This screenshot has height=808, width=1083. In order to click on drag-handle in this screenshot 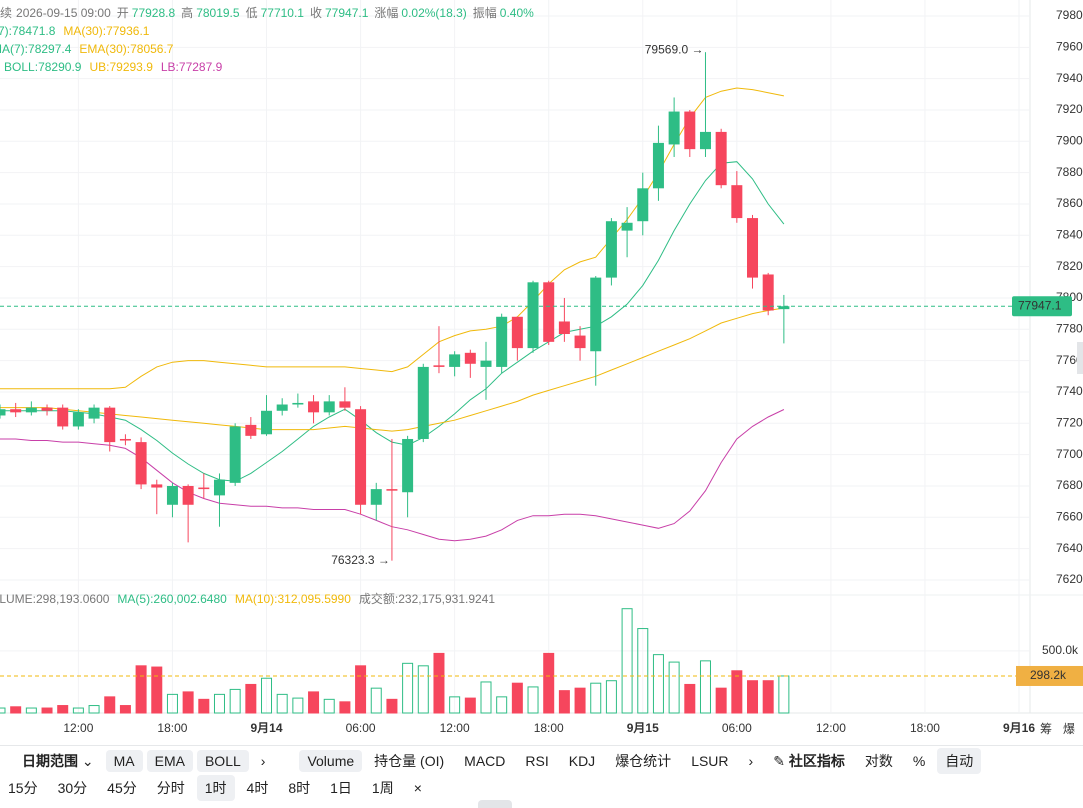, I will do `click(495, 804)`.